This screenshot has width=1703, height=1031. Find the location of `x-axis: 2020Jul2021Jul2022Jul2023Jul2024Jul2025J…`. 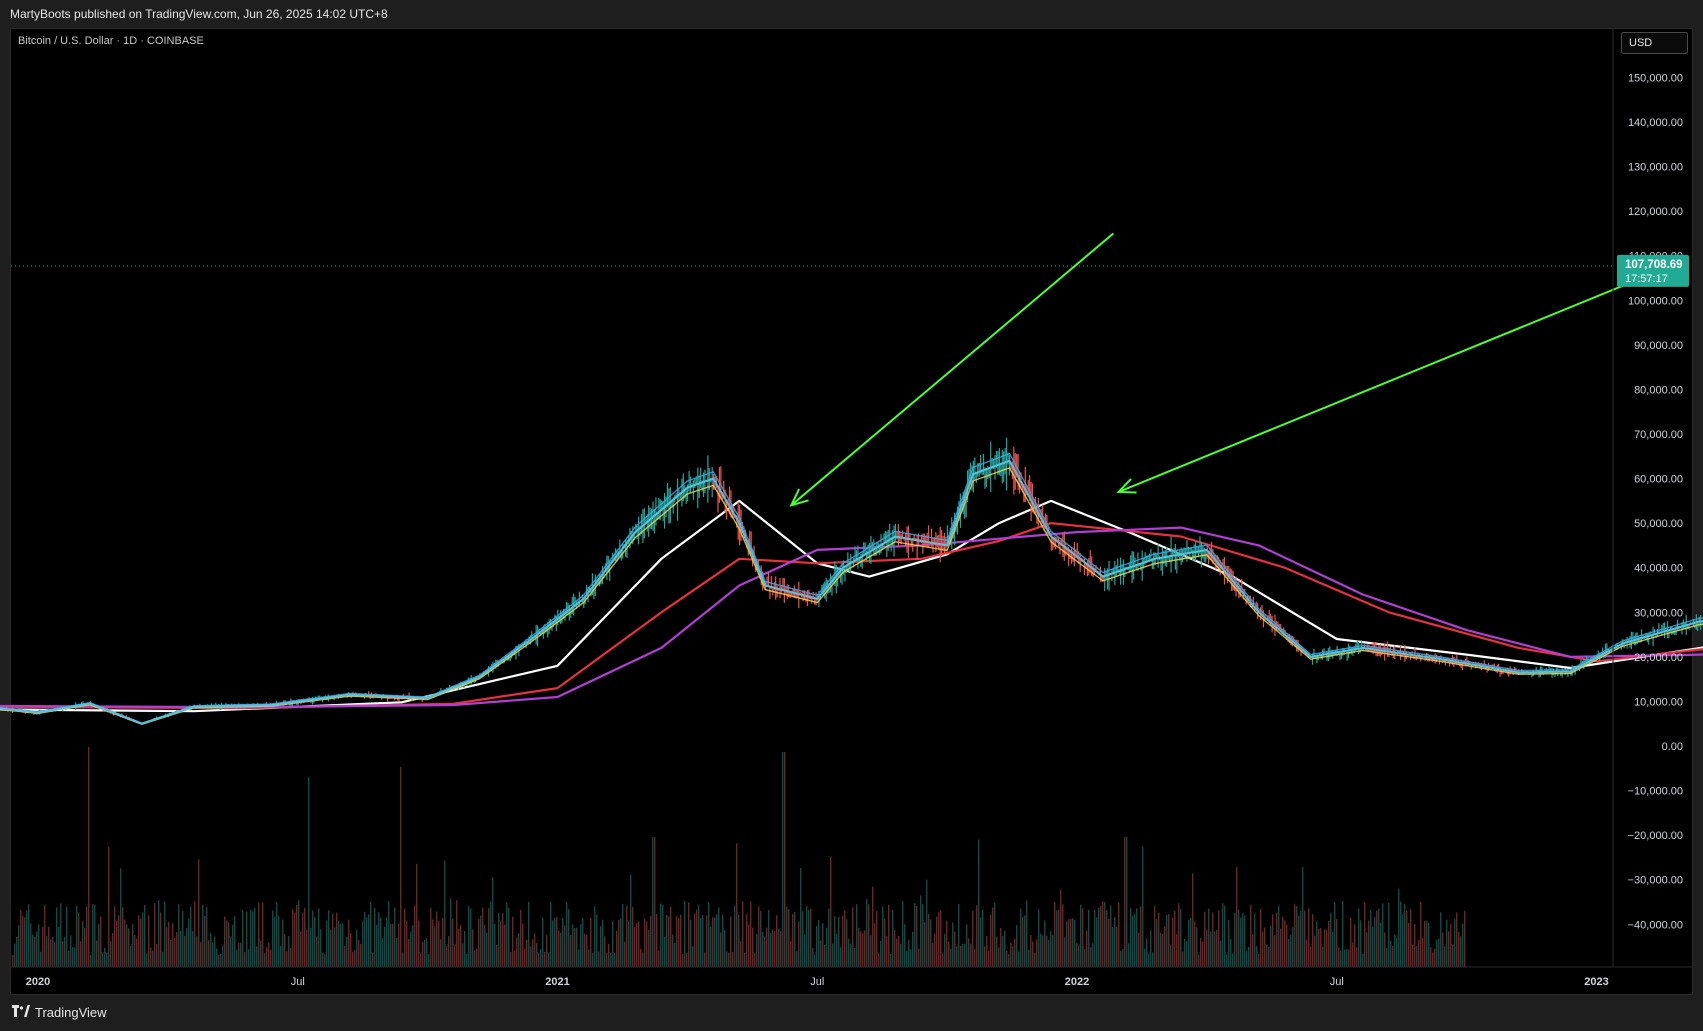

x-axis: 2020Jul2021Jul2022Jul2023Jul2024Jul2025J… is located at coordinates (856, 977).